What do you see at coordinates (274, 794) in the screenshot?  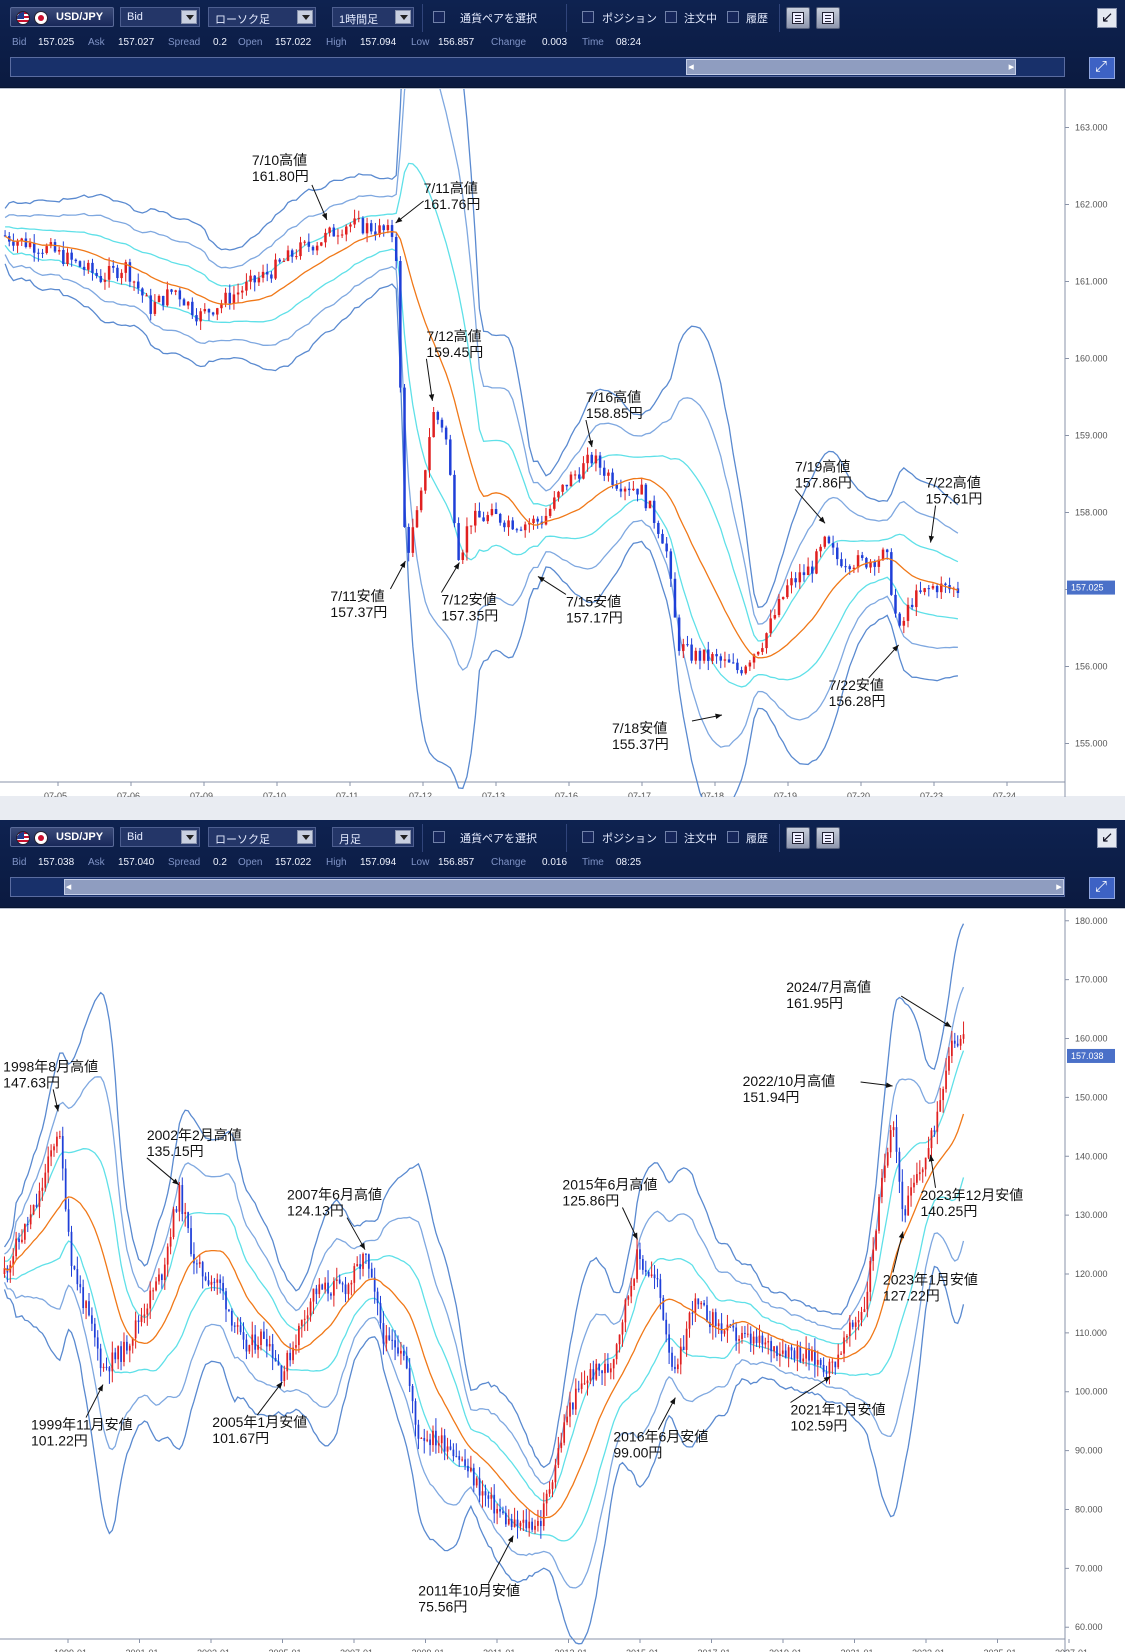 I see `x-tick-label: 07-10` at bounding box center [274, 794].